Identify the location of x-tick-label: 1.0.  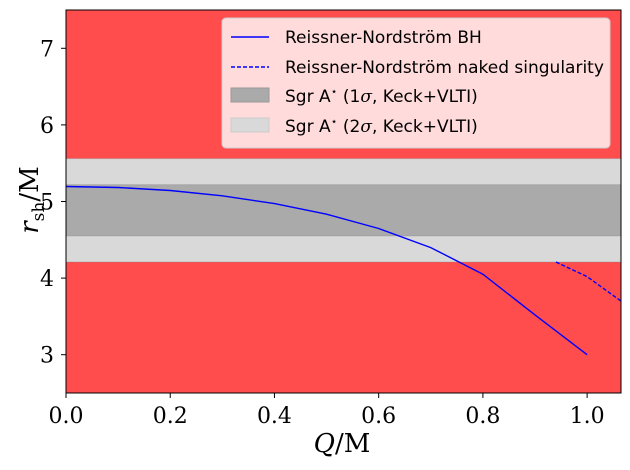
(587, 416).